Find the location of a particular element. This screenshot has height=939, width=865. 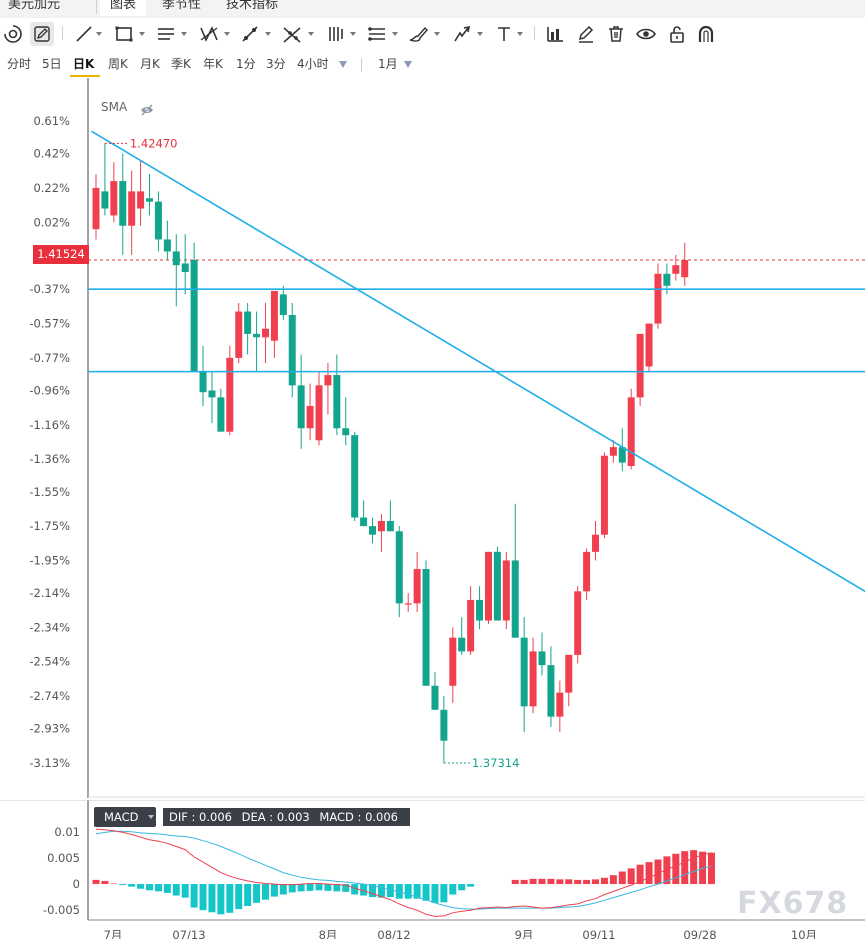

node-line-icon is located at coordinates (250, 34).